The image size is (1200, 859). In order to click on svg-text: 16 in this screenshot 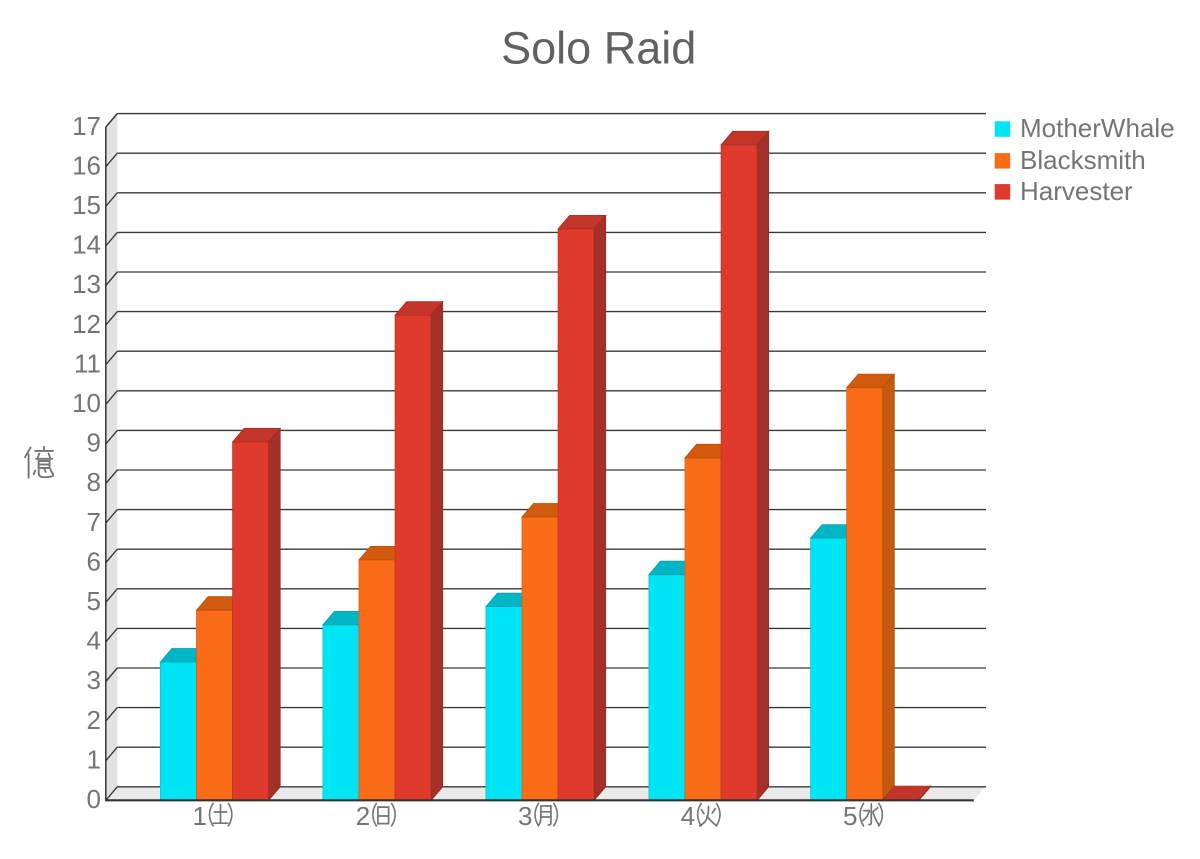, I will do `click(86, 165)`.